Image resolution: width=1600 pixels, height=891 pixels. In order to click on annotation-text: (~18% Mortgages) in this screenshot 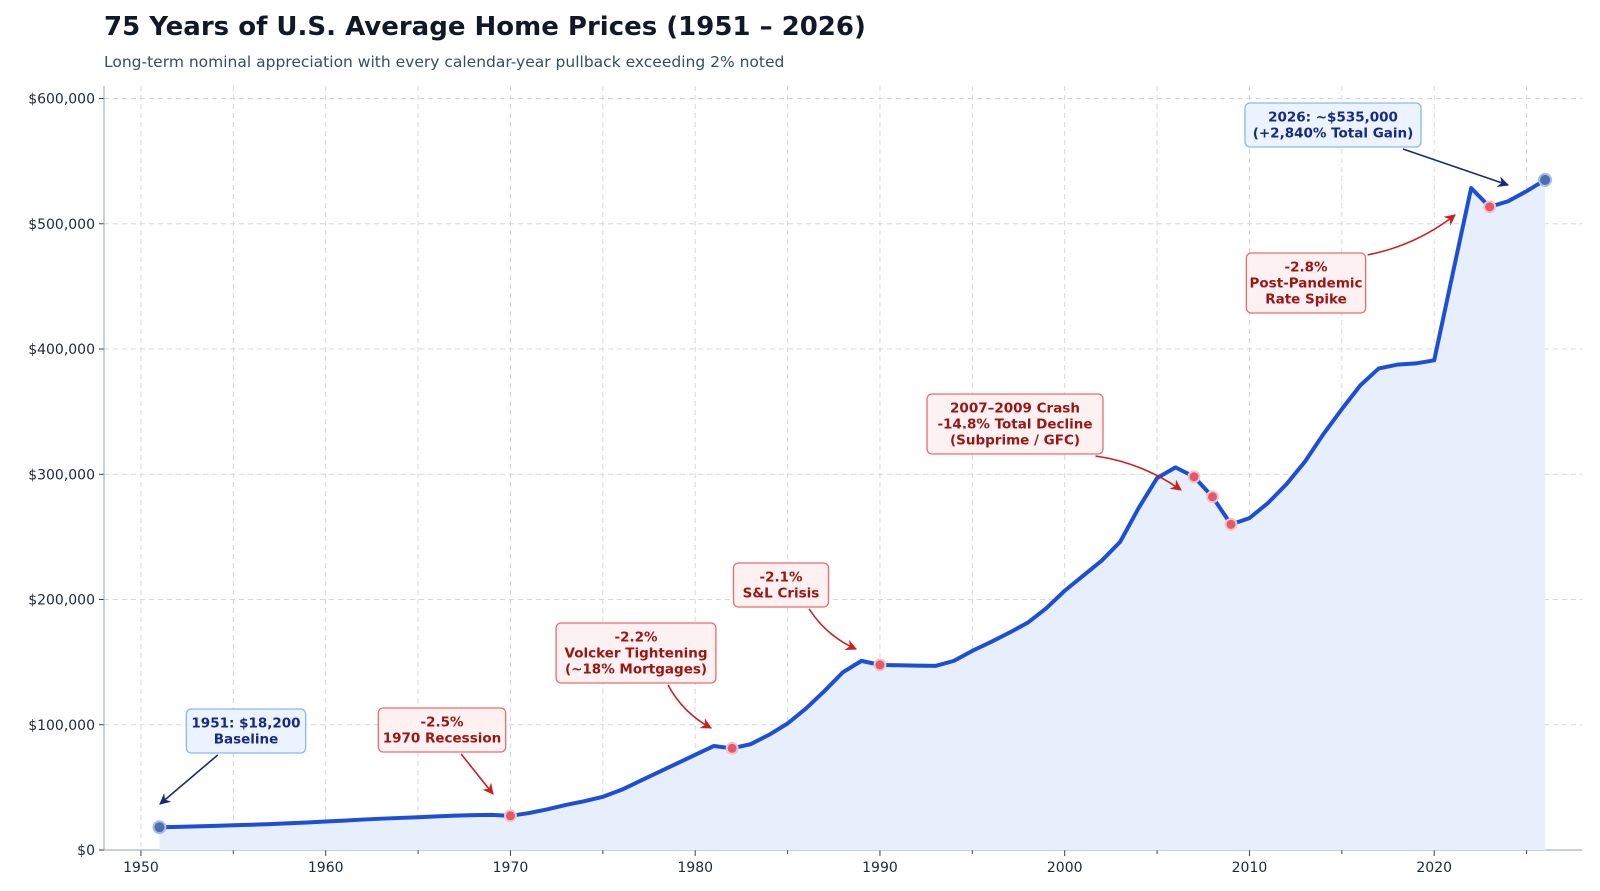, I will do `click(636, 669)`.